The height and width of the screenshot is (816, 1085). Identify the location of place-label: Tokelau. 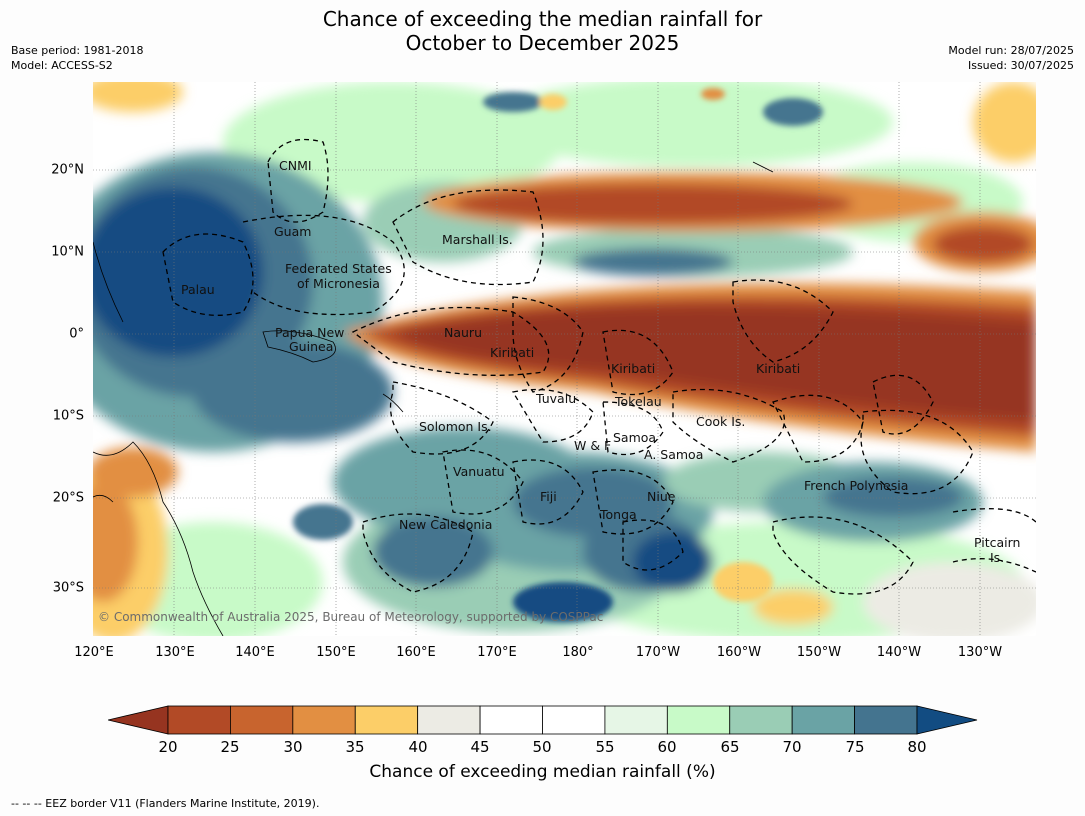
(638, 401).